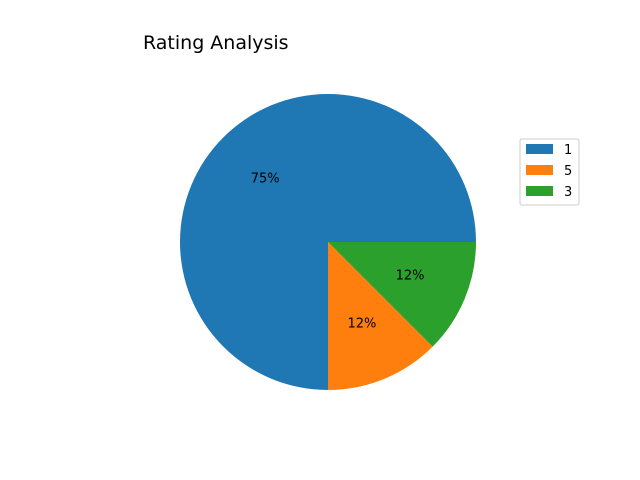 The image size is (640, 480). I want to click on pie-percent-label-1: 75%, so click(265, 179).